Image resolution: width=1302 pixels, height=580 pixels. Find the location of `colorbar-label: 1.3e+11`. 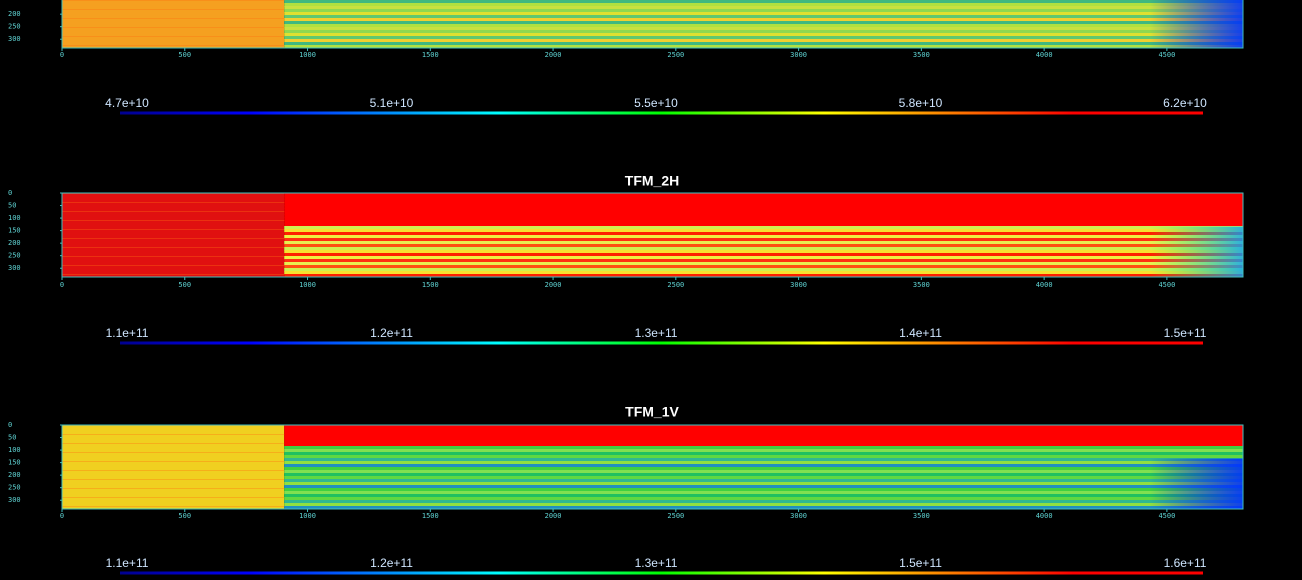

colorbar-label: 1.3e+11 is located at coordinates (656, 333).